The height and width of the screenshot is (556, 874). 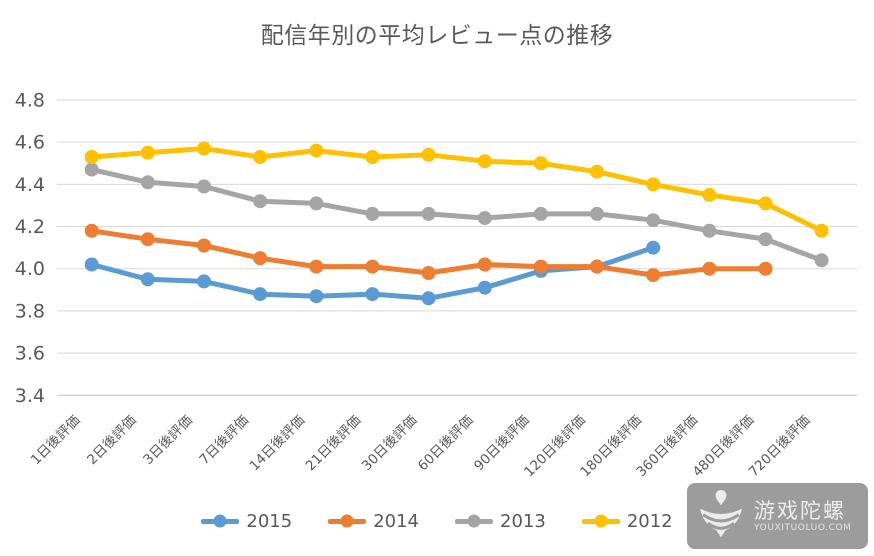 I want to click on y-tick-label: 3.8, so click(x=30, y=311).